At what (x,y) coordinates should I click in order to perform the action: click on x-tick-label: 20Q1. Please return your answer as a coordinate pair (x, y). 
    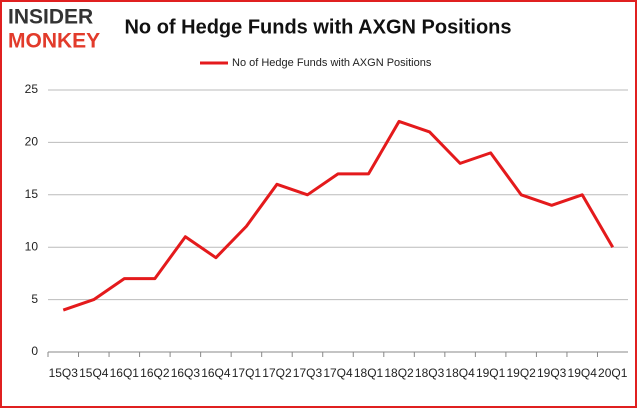
    Looking at the image, I should click on (613, 373).